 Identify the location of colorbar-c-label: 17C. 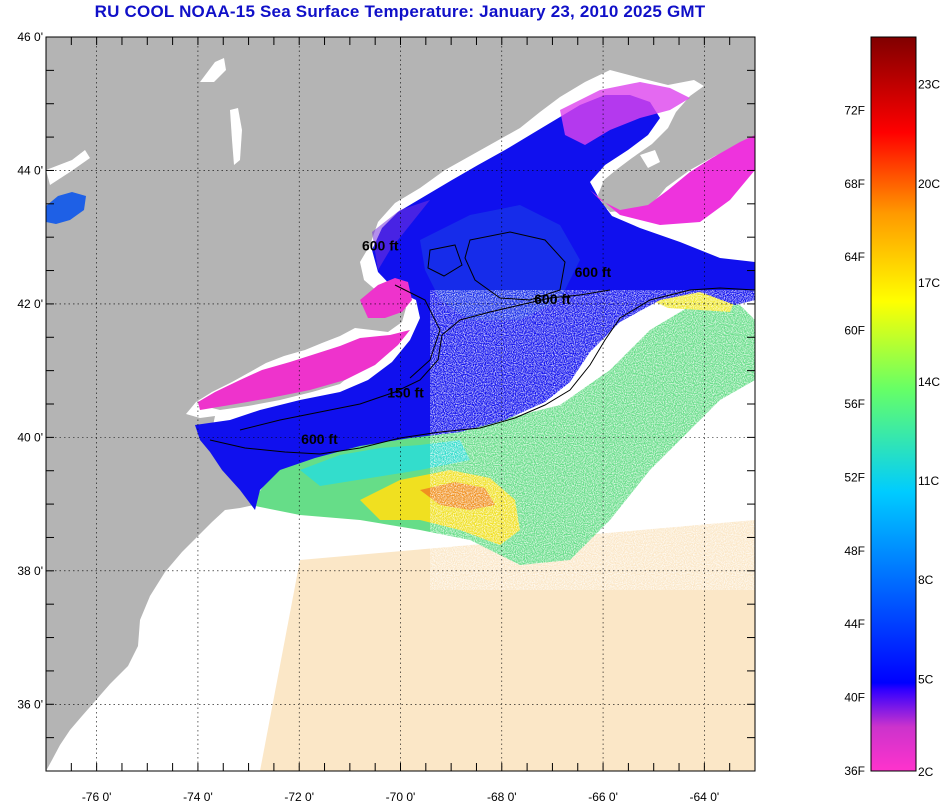
(929, 283).